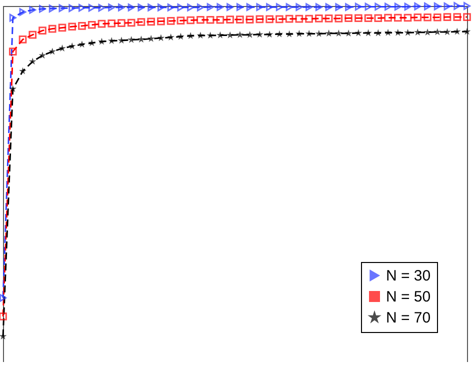 The width and height of the screenshot is (474, 366). Describe the element at coordinates (408, 318) in the screenshot. I see `legend-label: N = 70` at that location.